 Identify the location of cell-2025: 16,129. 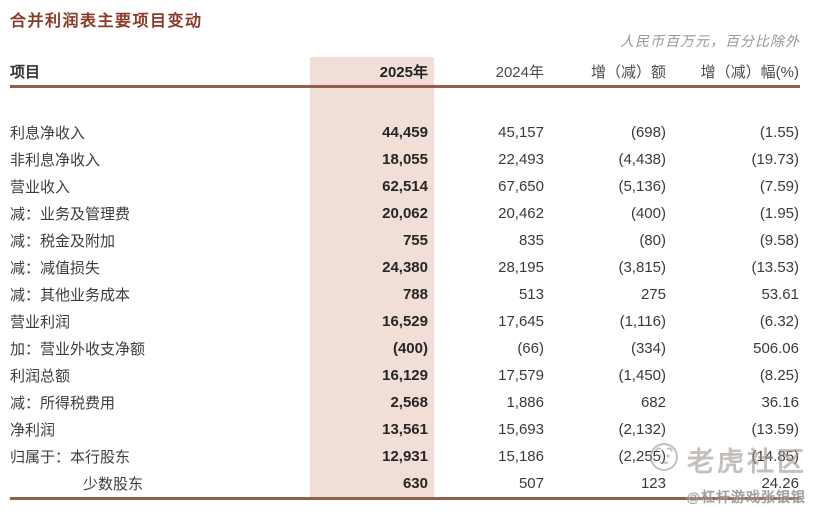
(405, 375).